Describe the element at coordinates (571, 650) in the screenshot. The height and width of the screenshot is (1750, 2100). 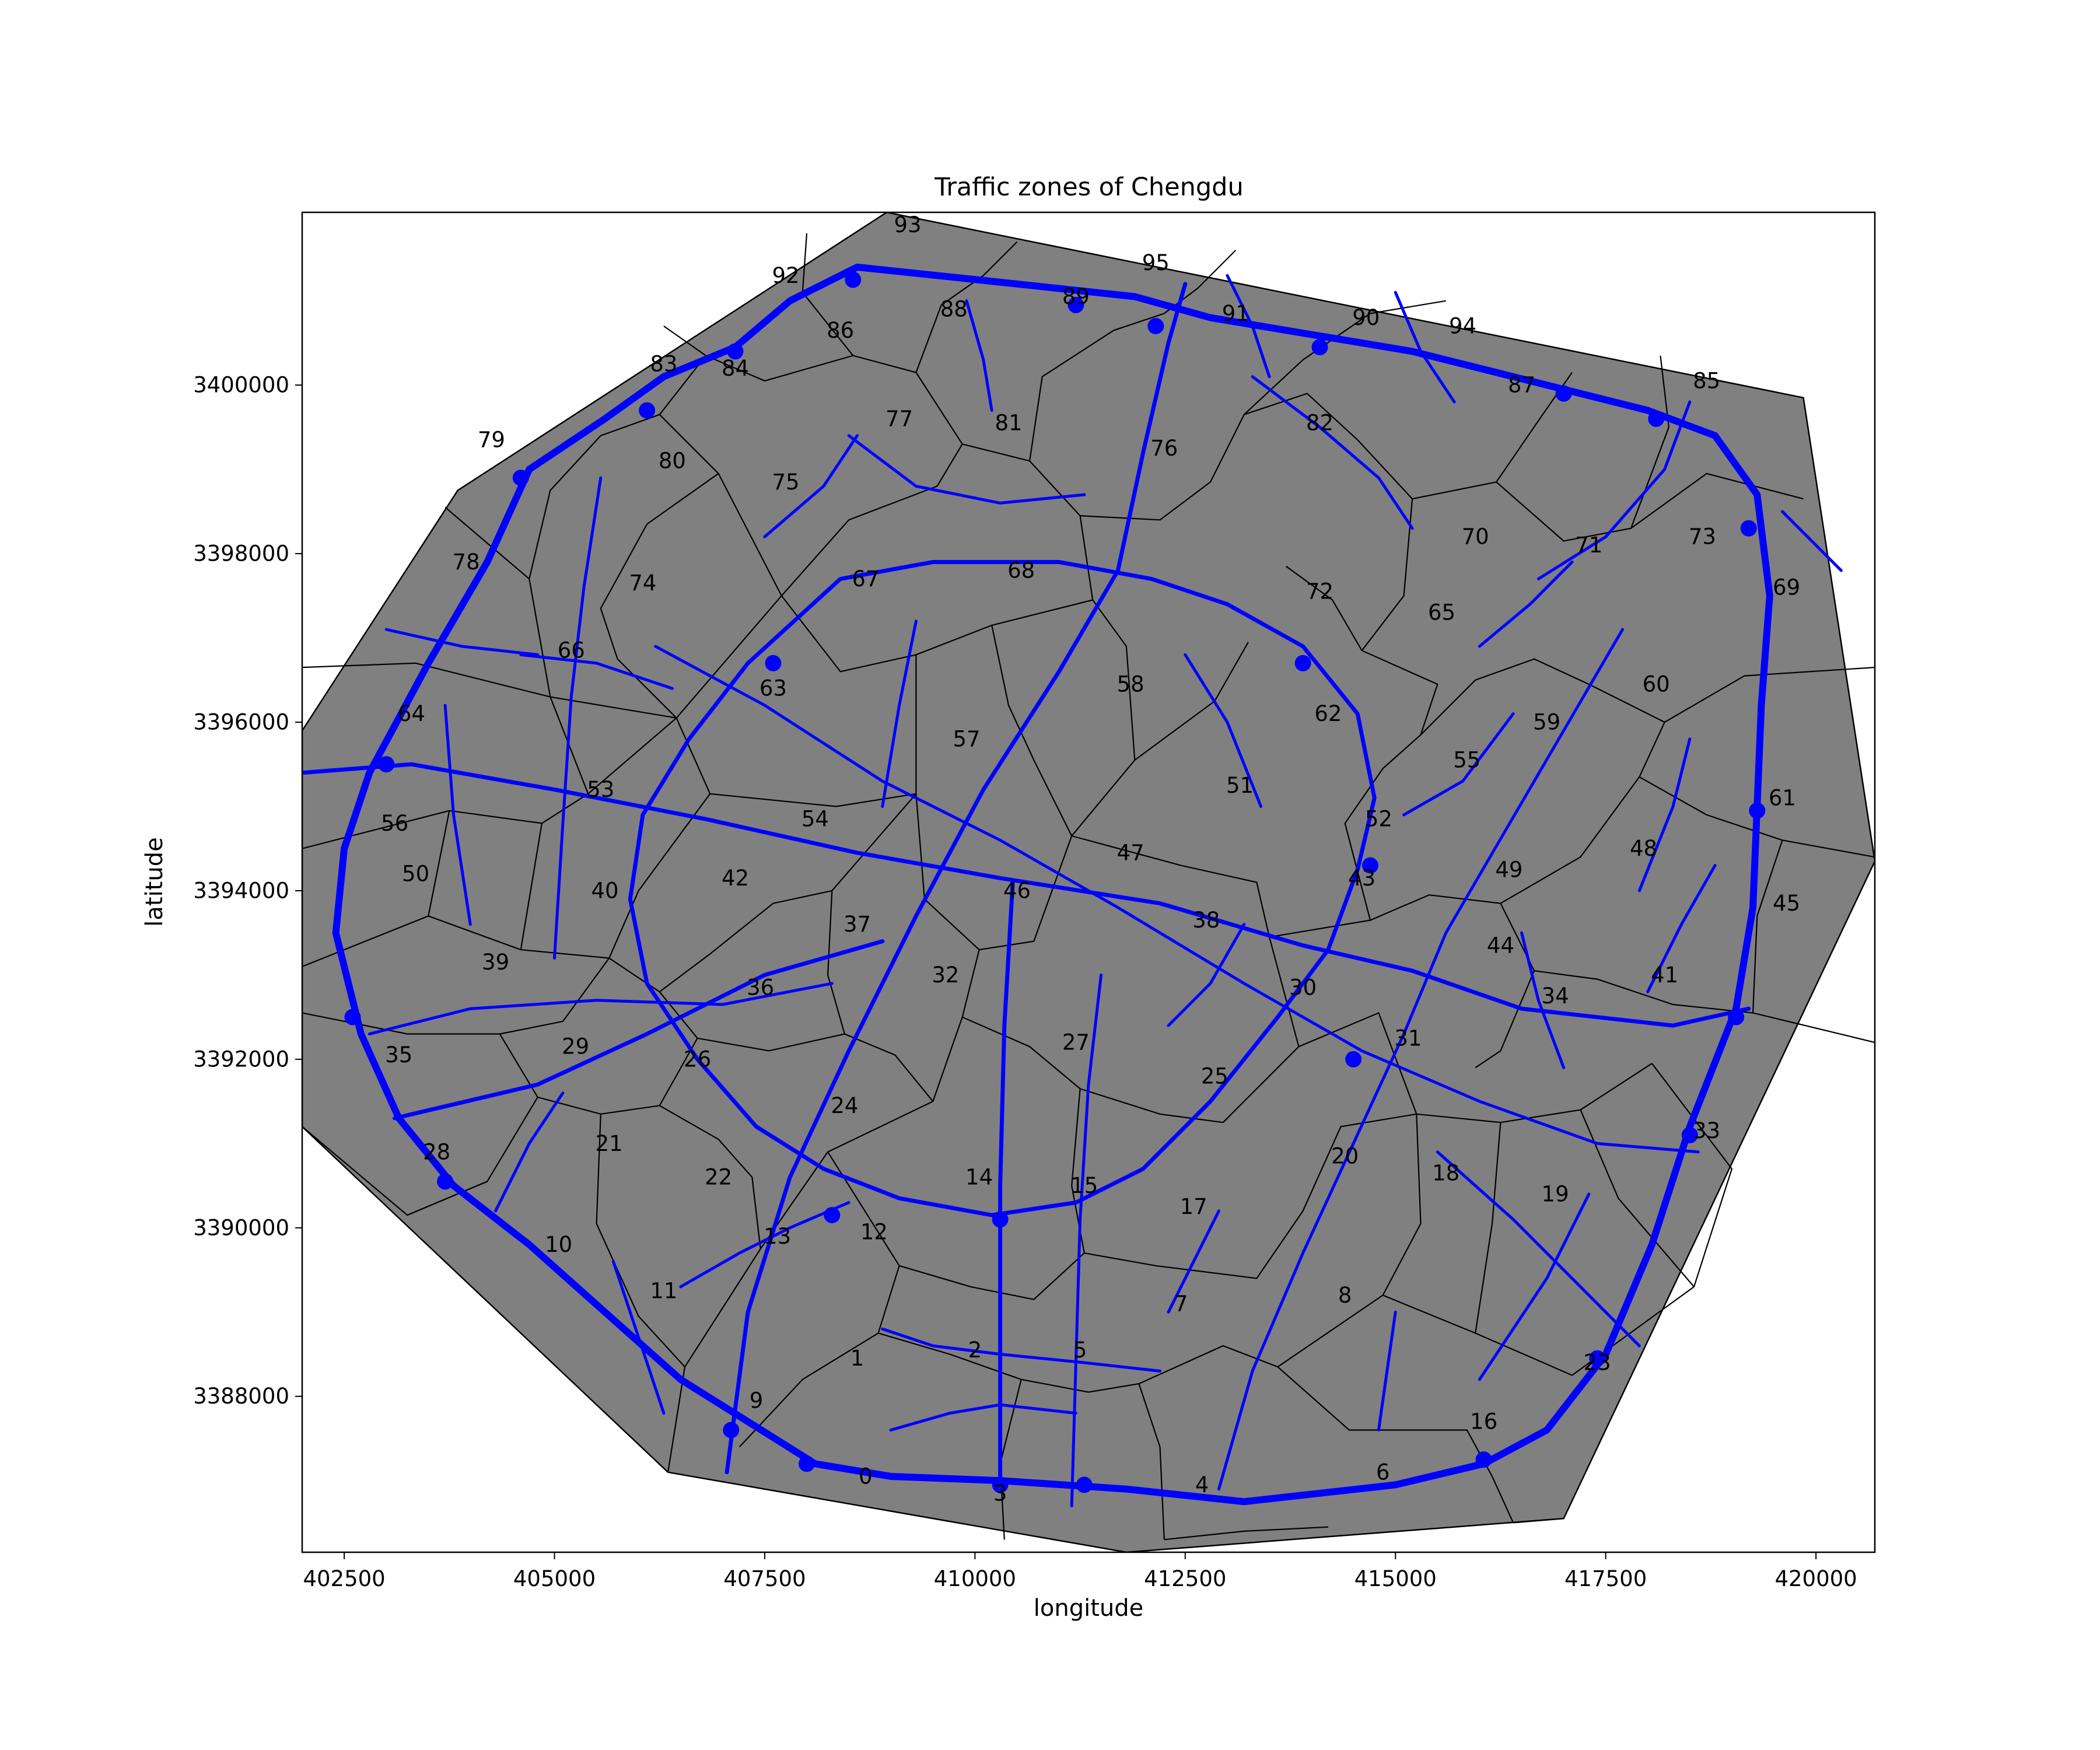
I see `zone-label: 66` at that location.